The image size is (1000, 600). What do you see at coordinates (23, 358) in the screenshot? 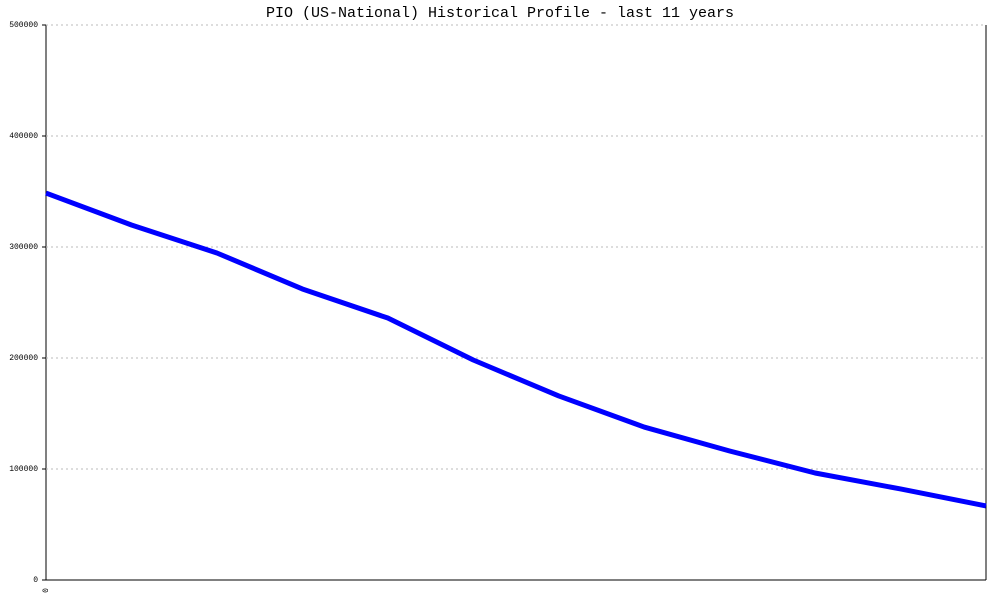
I see `y-tick-label: 200000` at bounding box center [23, 358].